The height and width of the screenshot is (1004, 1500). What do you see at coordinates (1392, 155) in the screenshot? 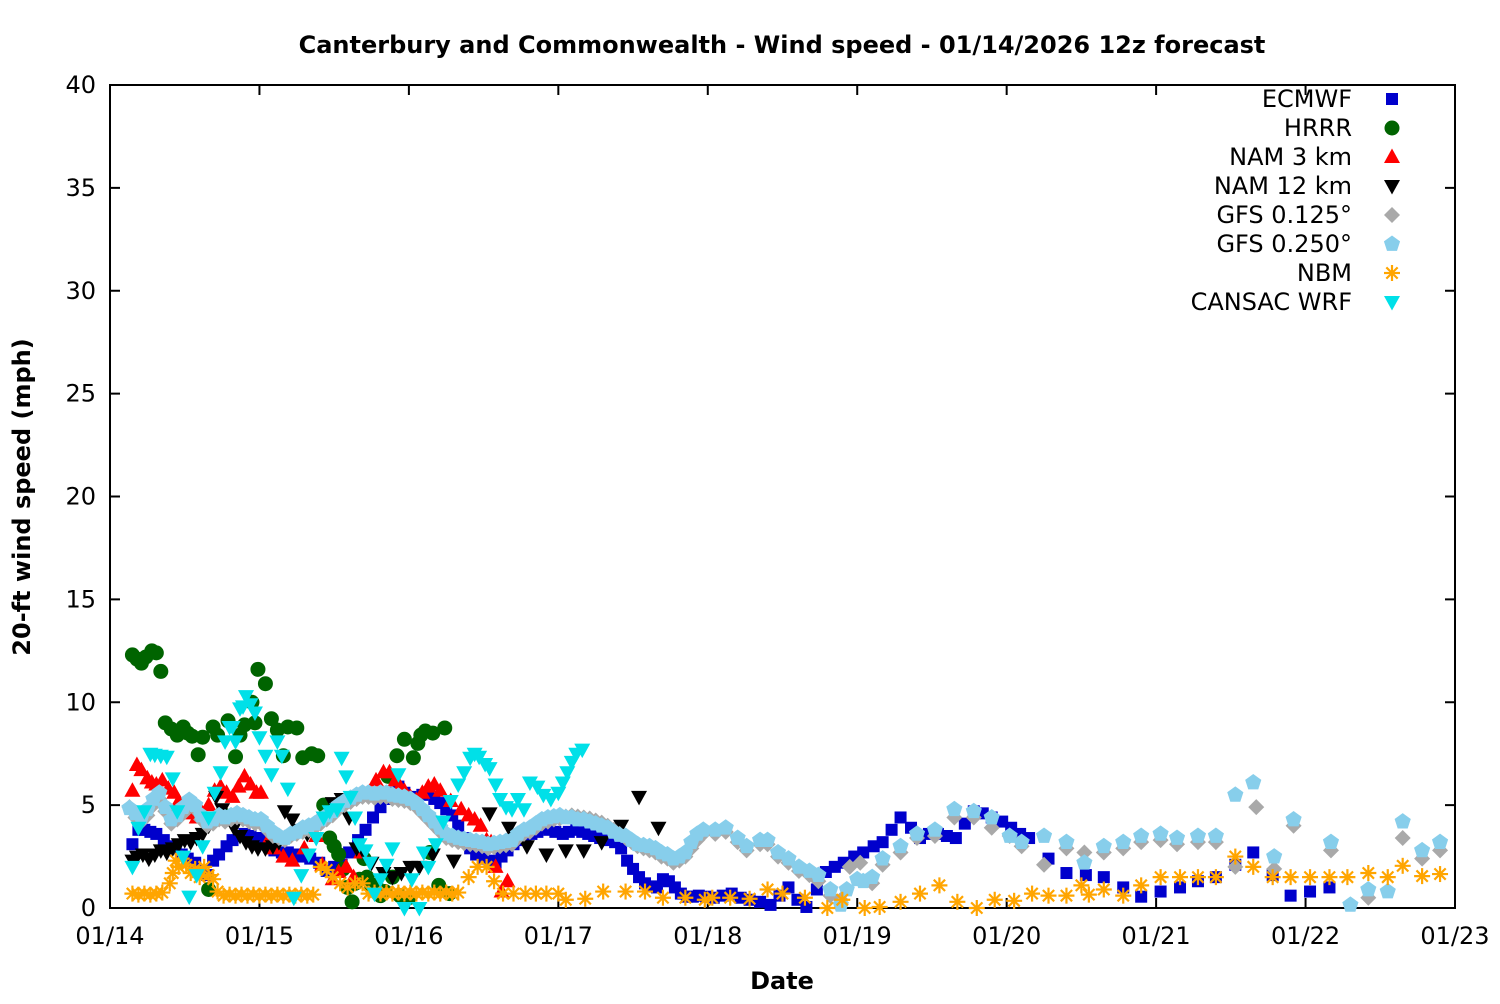
I see `legend-marker-triangle-up-icon` at bounding box center [1392, 155].